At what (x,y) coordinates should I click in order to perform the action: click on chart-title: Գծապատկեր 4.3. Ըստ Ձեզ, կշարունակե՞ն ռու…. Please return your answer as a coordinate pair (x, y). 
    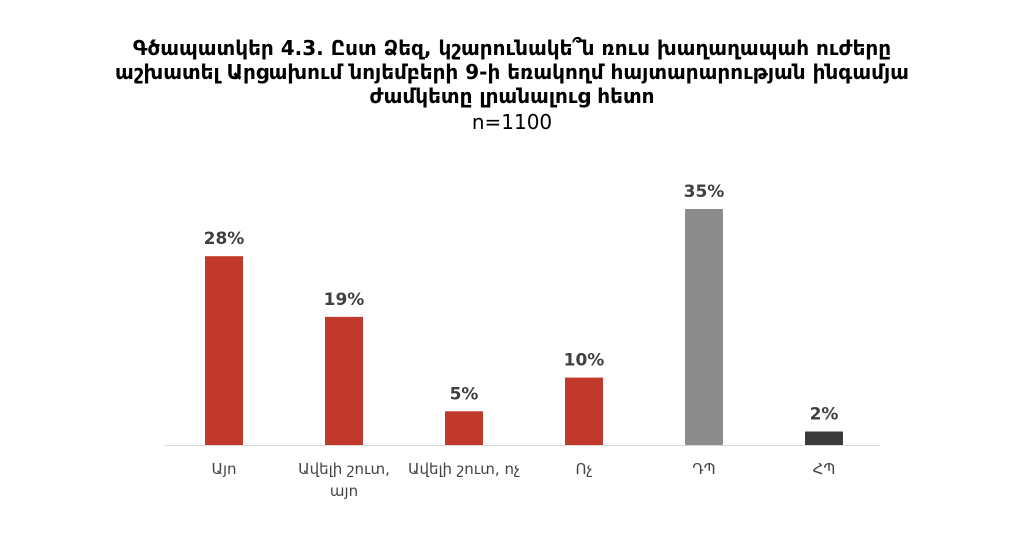
    Looking at the image, I should click on (512, 72).